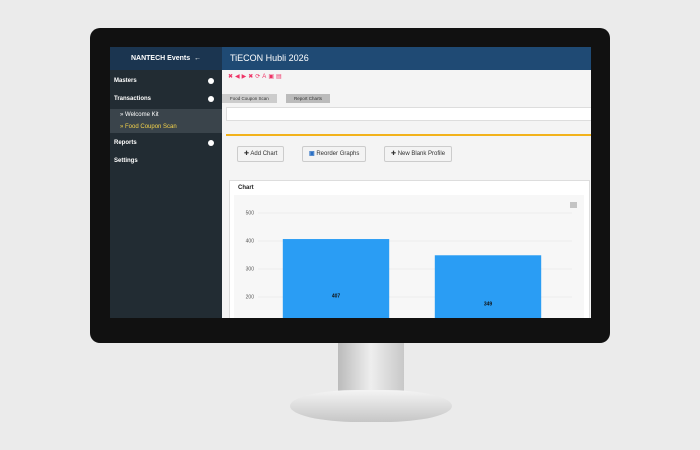  What do you see at coordinates (264, 154) in the screenshot?
I see `button-label: Add Chart` at bounding box center [264, 154].